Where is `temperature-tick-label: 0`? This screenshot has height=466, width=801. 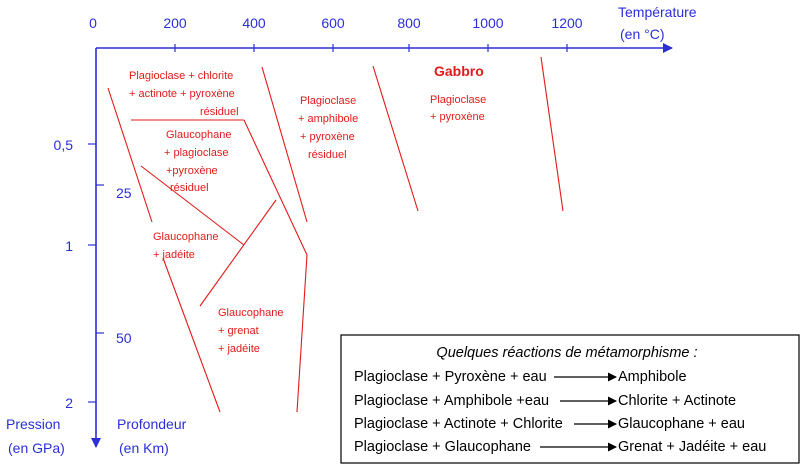 temperature-tick-label: 0 is located at coordinates (93, 23).